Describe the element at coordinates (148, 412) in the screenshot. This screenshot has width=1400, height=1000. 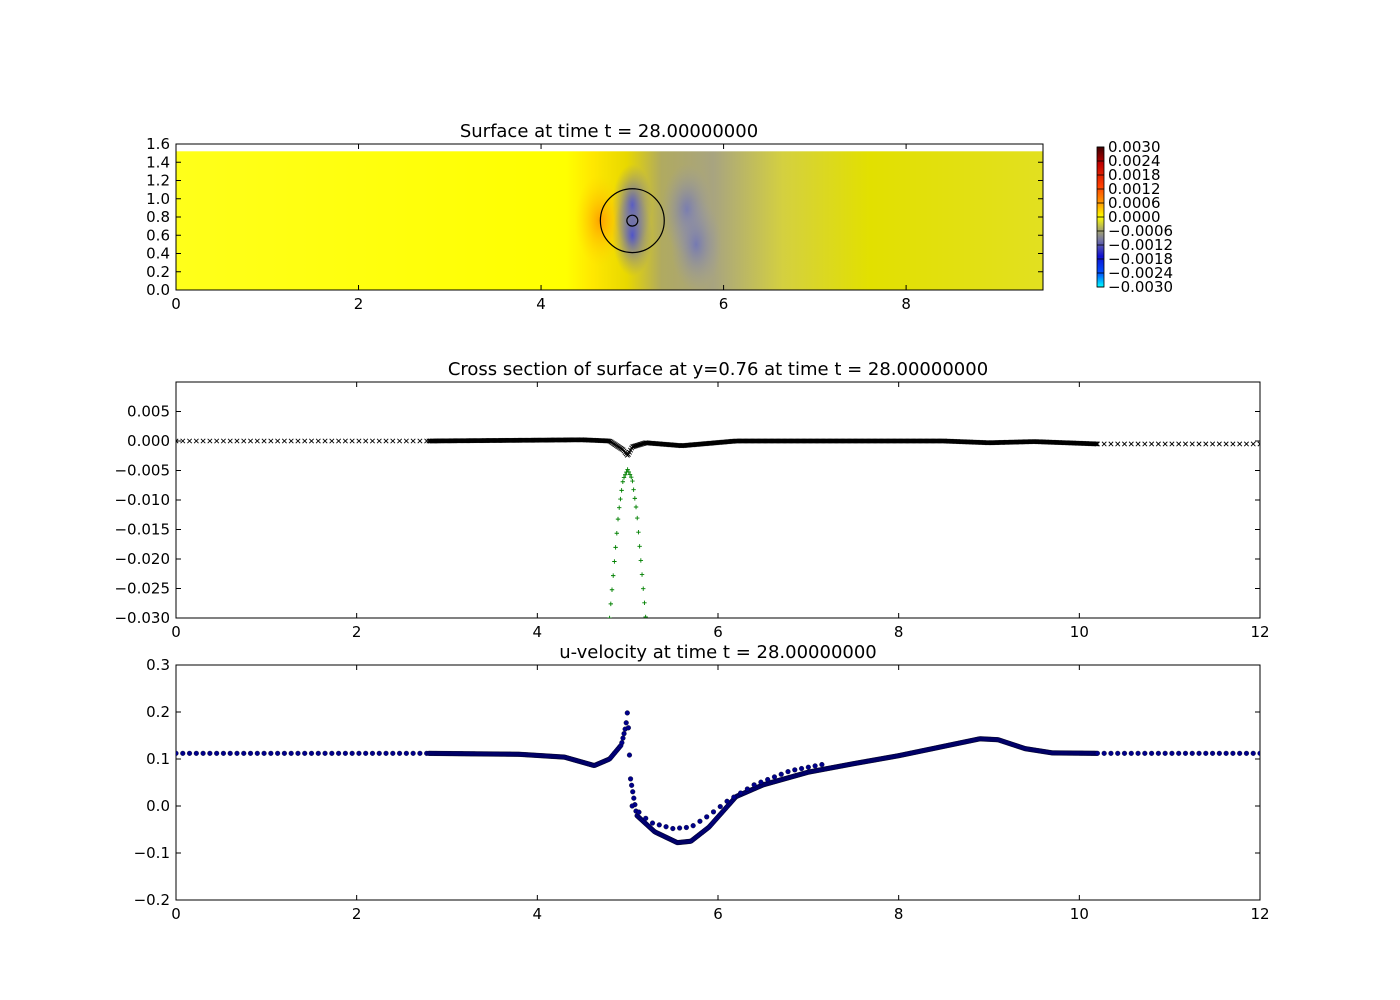
I see `y-tick-label: 0.005` at that location.